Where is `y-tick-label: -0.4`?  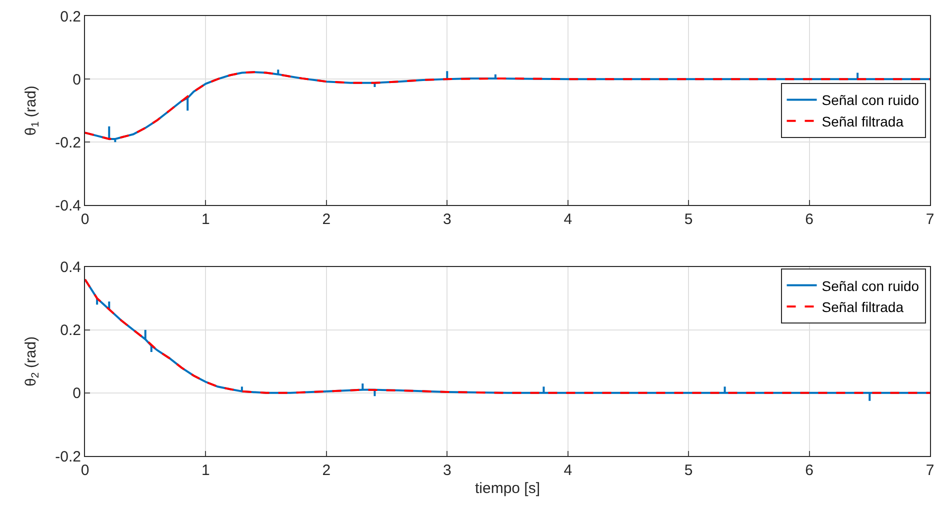 y-tick-label: -0.4 is located at coordinates (68, 205).